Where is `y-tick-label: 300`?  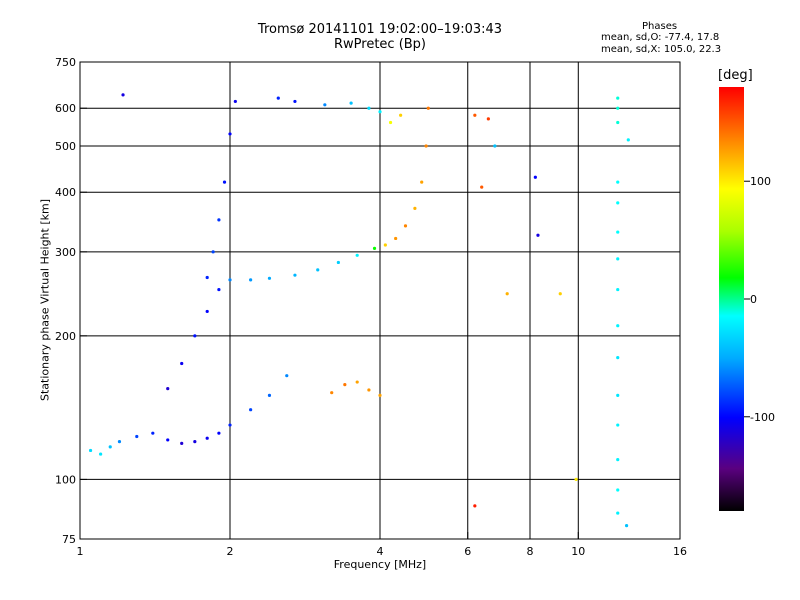 y-tick-label: 300 is located at coordinates (65, 252).